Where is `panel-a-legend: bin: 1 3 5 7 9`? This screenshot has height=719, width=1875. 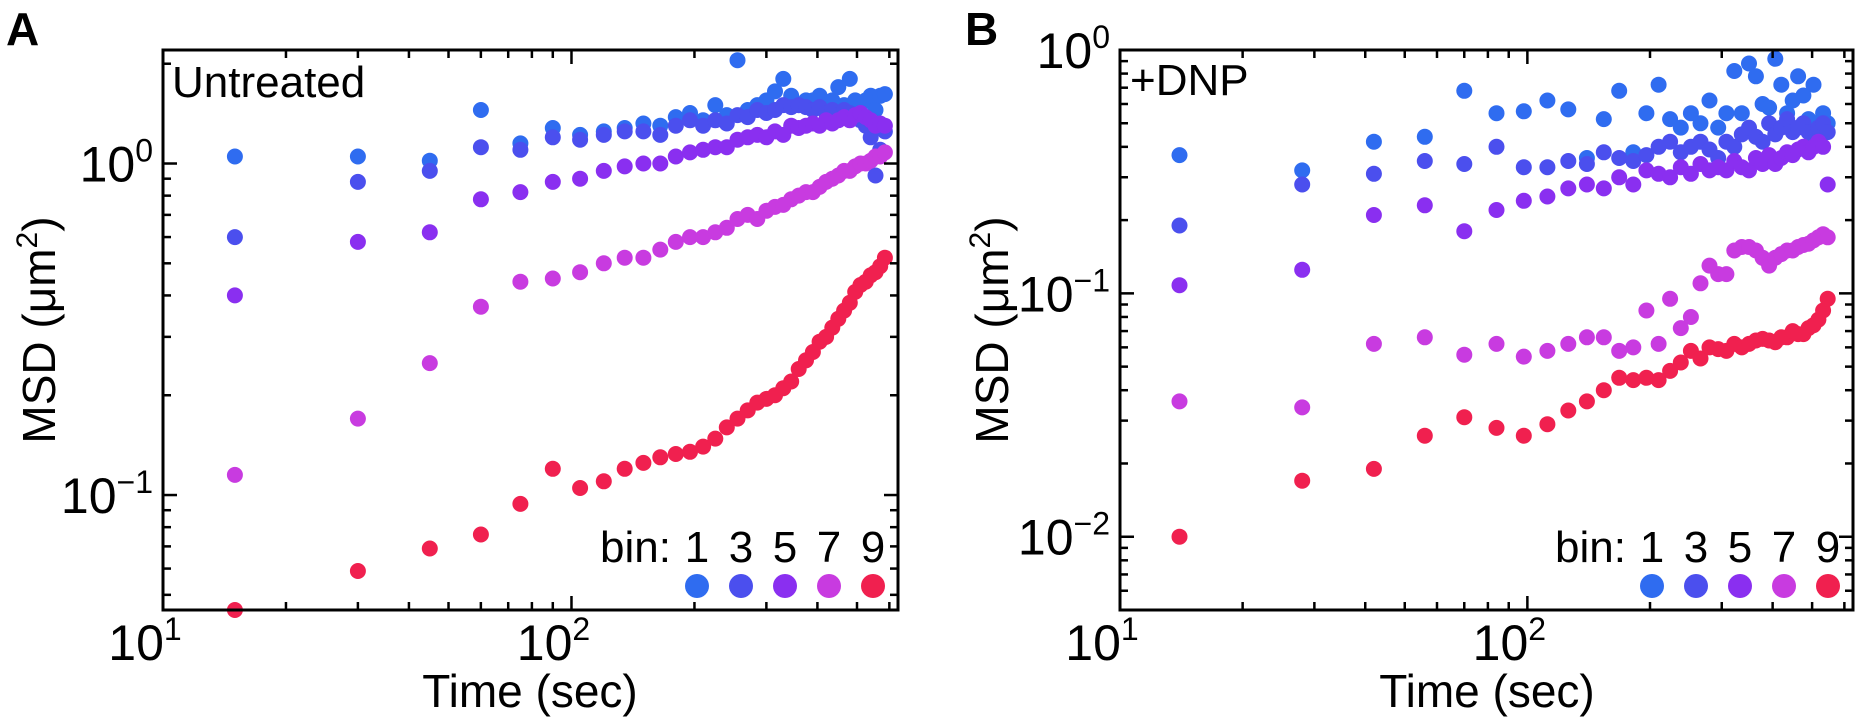 panel-a-legend: bin: 1 3 5 7 9 is located at coordinates (742, 560).